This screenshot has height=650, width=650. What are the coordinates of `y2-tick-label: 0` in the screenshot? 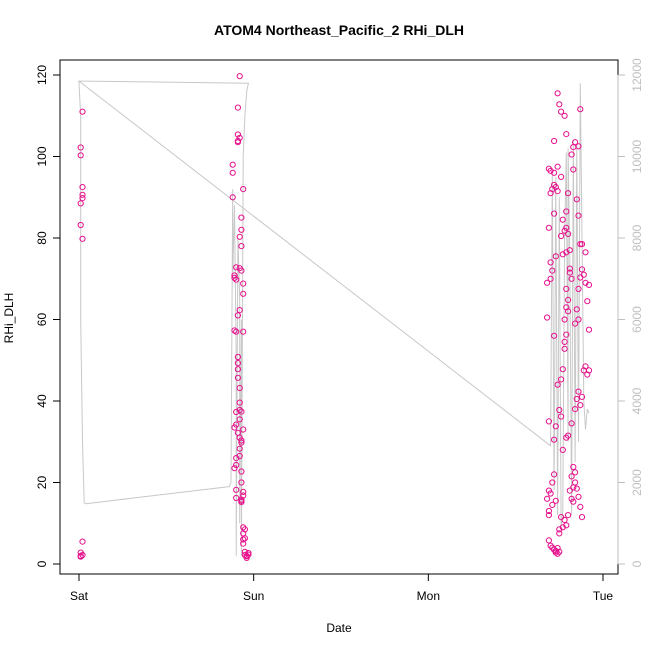 It's located at (637, 563).